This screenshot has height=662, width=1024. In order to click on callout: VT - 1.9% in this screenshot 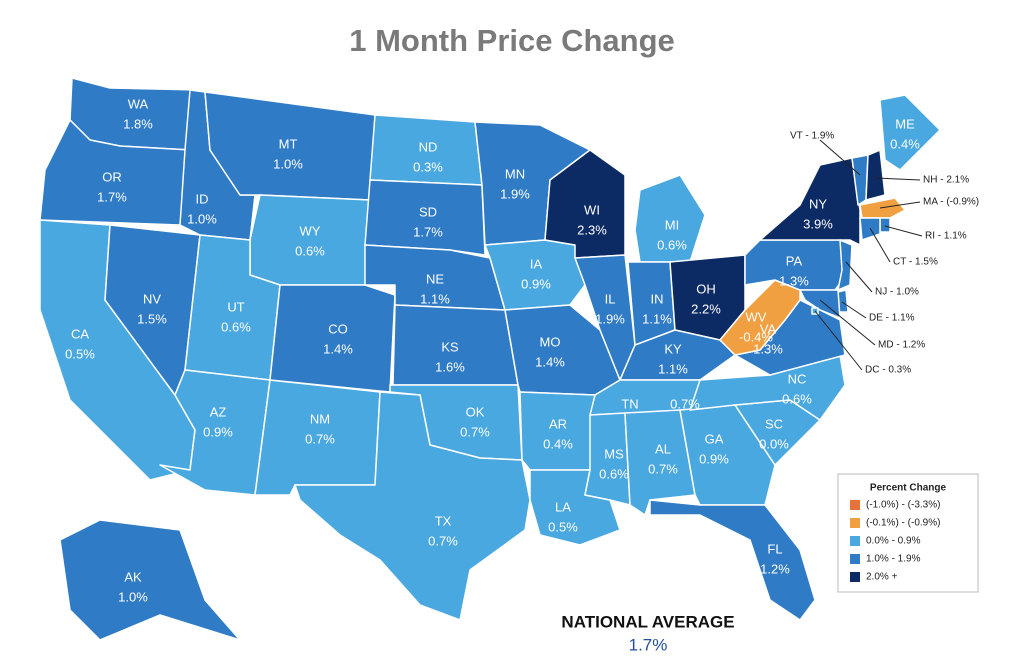, I will do `click(812, 136)`.